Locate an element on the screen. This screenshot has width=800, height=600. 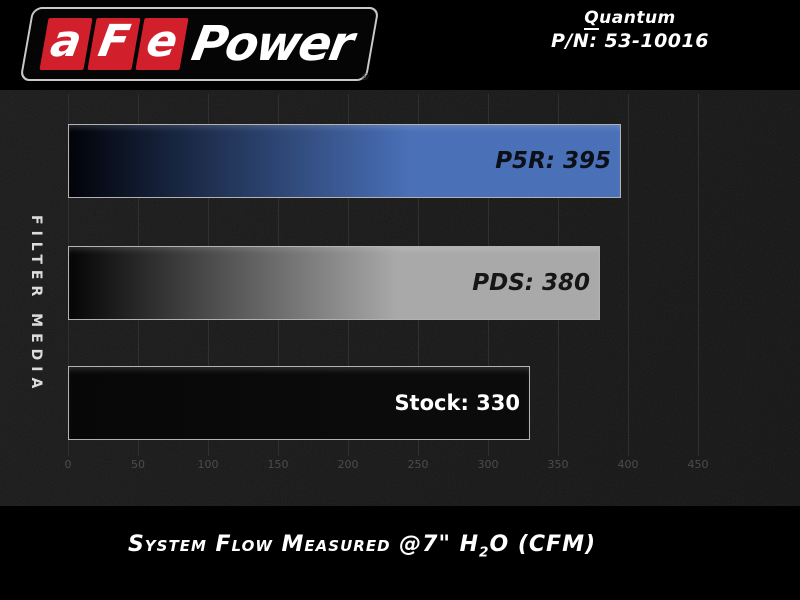
logo-letter-tile: e is located at coordinates (162, 43).